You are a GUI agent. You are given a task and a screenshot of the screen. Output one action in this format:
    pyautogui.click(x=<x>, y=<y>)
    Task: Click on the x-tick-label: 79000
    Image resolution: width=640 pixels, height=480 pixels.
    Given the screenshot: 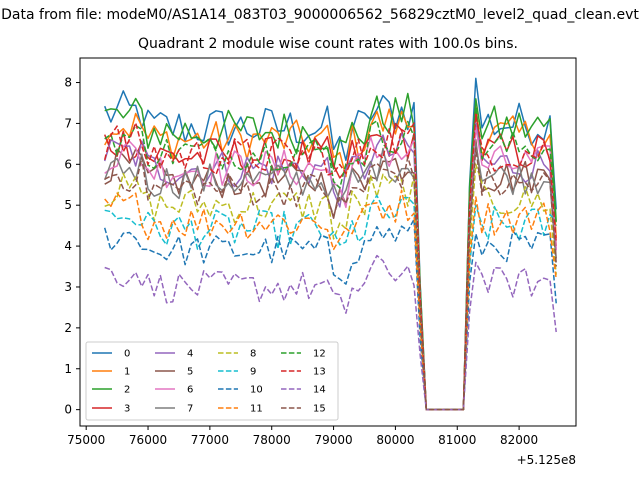 What is the action you would take?
    pyautogui.click(x=333, y=440)
    